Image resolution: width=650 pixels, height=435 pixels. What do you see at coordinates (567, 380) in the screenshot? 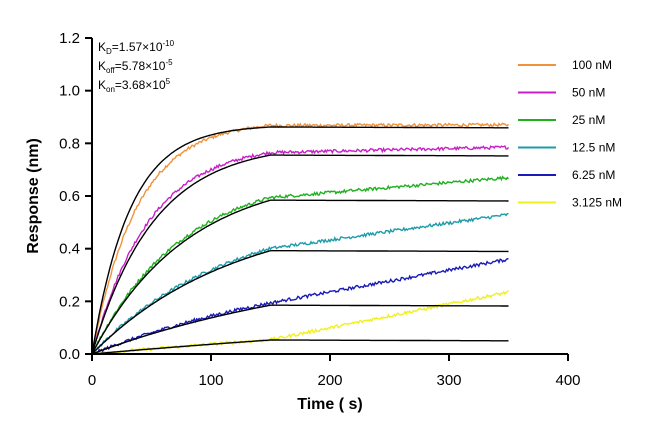
I see `x-tick-label: 400` at bounding box center [567, 380].